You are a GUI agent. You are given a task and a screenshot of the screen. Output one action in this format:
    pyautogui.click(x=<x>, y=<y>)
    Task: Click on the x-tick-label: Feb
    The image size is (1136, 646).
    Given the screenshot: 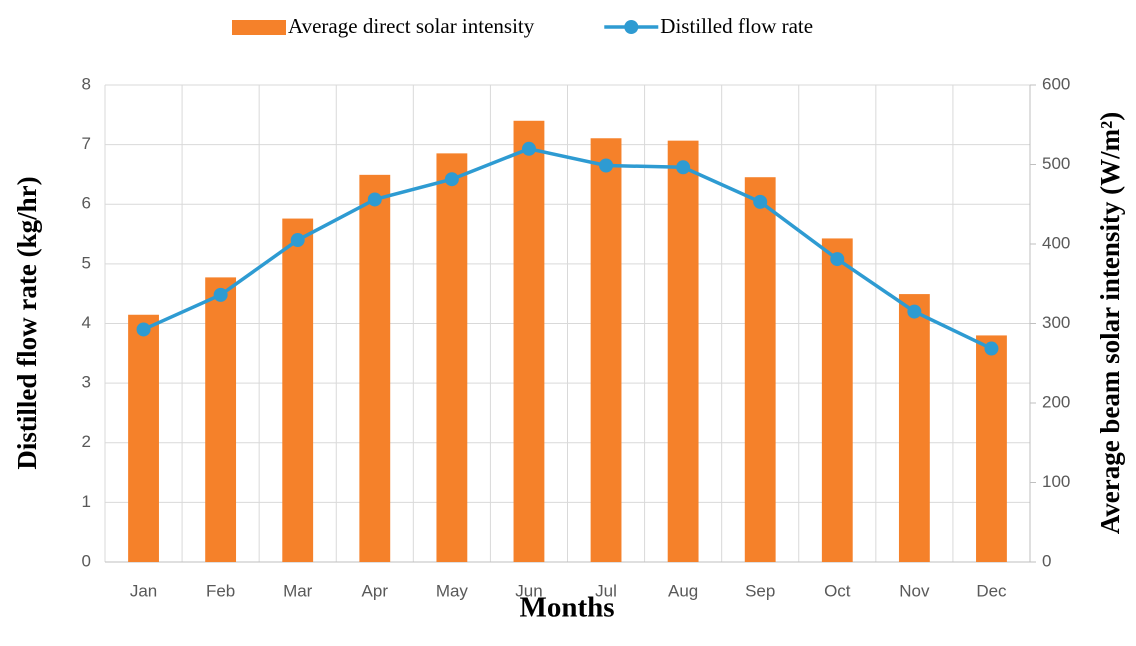 What is the action you would take?
    pyautogui.click(x=220, y=590)
    